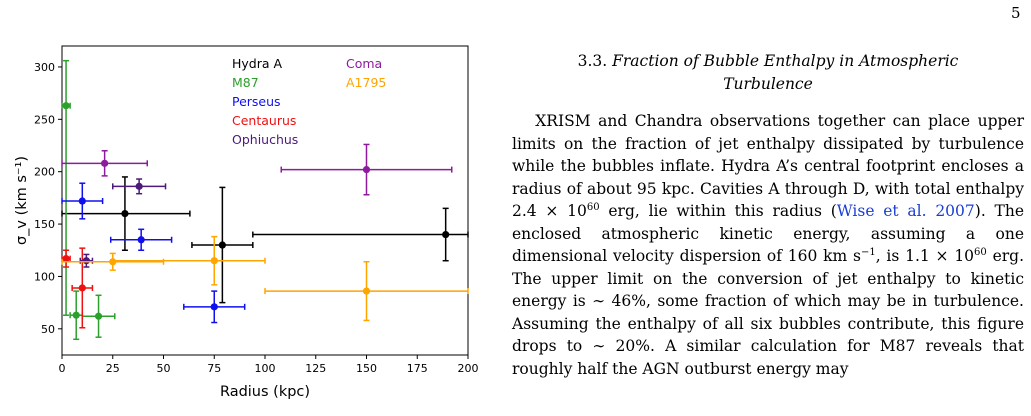 This screenshot has height=416, width=1031. What do you see at coordinates (718, 211) in the screenshot?
I see `paragraph-part-2: erg, lie within this radius (` at bounding box center [718, 211].